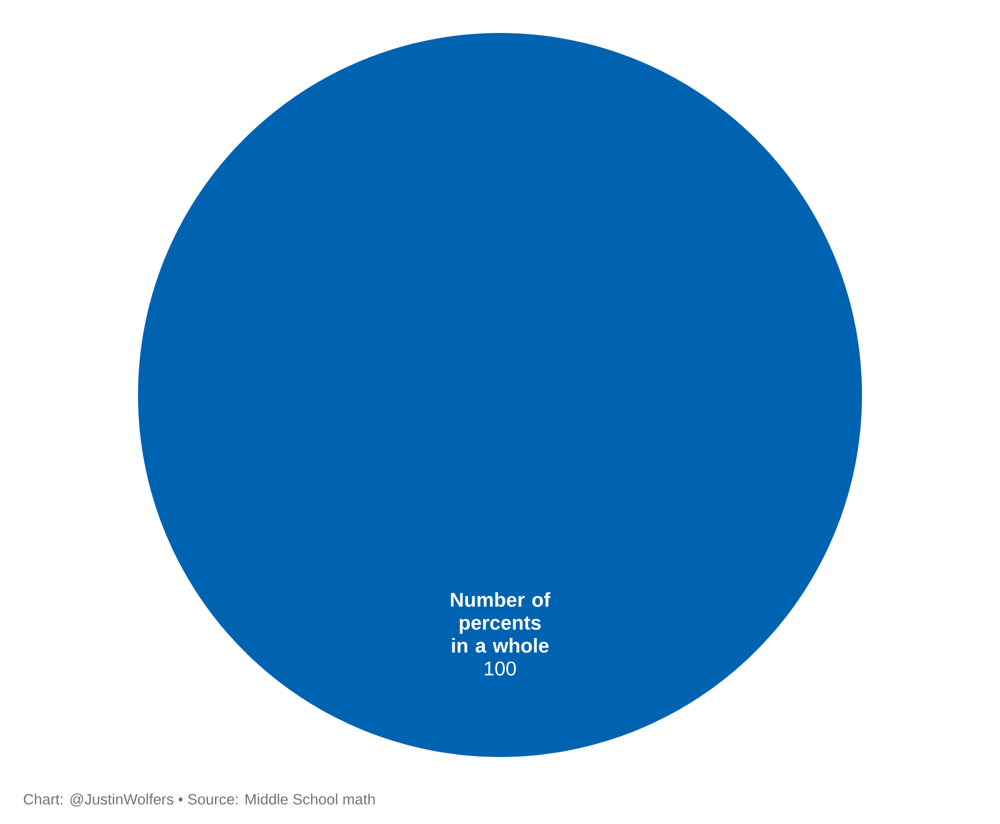 This screenshot has width=1000, height=824. What do you see at coordinates (199, 800) in the screenshot?
I see `text: Chart: @JustinWolfers • Source: Middle School math` at bounding box center [199, 800].